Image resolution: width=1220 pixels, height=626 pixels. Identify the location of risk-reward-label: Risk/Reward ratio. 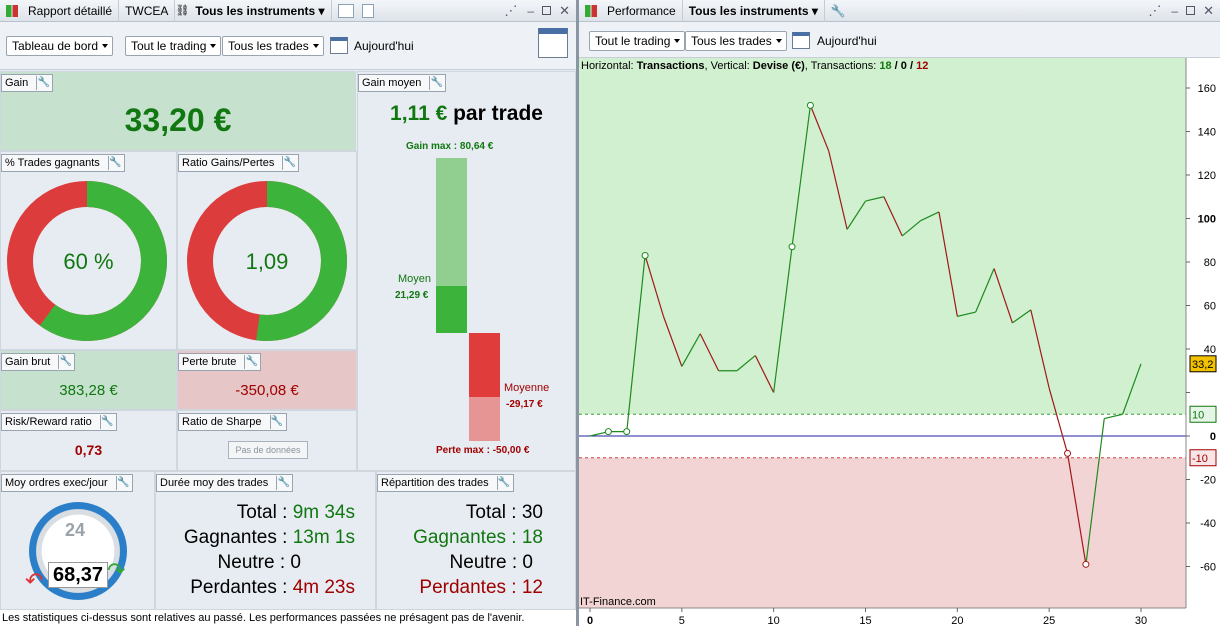
(48, 422).